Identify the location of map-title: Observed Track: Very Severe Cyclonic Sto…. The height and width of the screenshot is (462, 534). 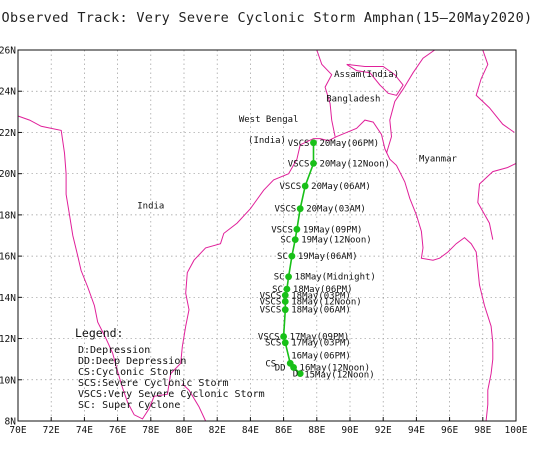
(267, 18).